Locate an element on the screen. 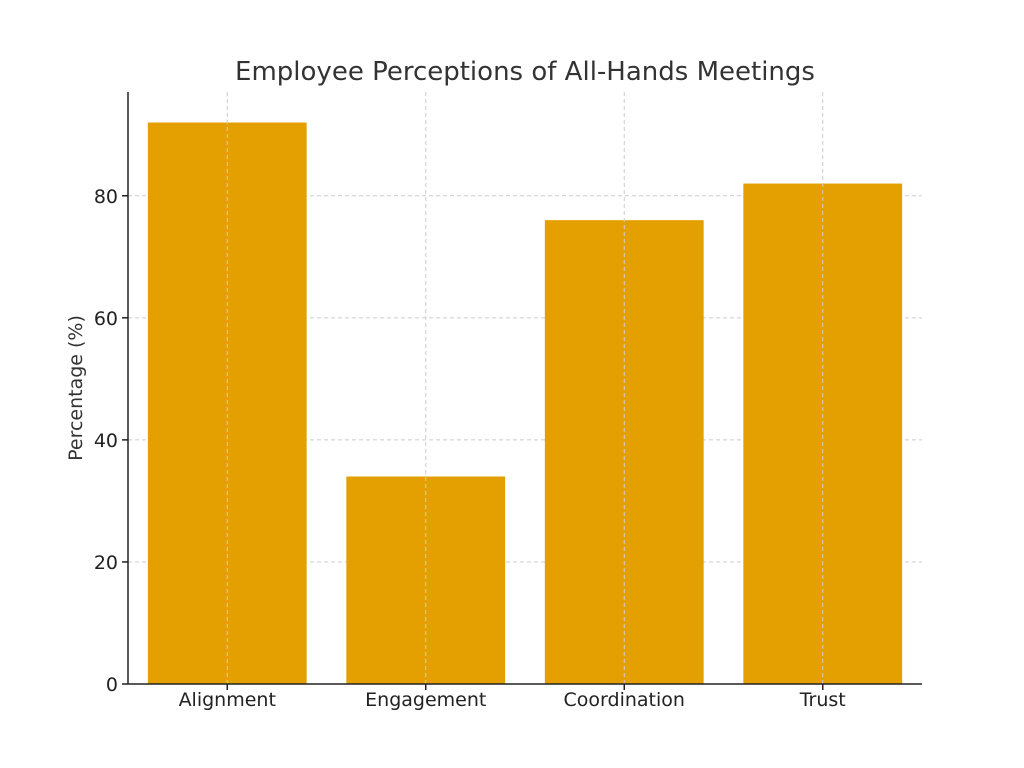 This screenshot has height=768, width=1024. x-ticks: Alignment Engagement Coordination Trust is located at coordinates (512, 697).